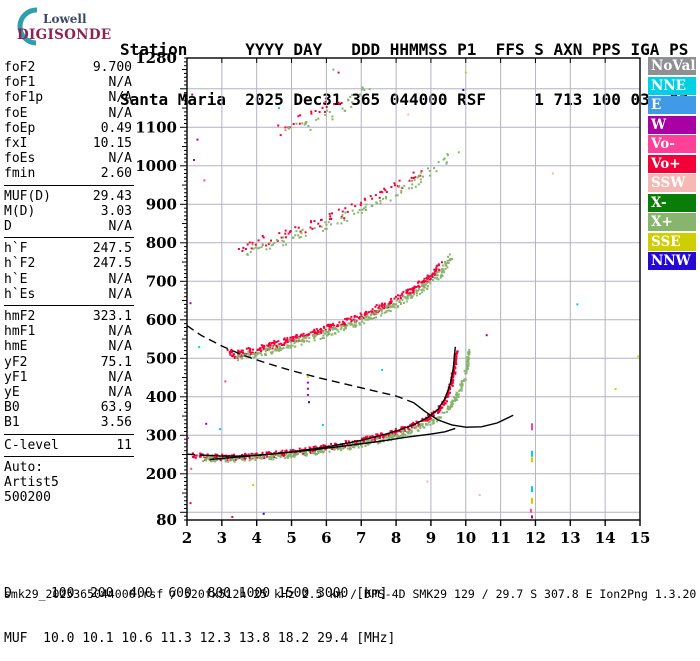 The image size is (700, 661). I want to click on y-axis-label: 1280, so click(156, 58).